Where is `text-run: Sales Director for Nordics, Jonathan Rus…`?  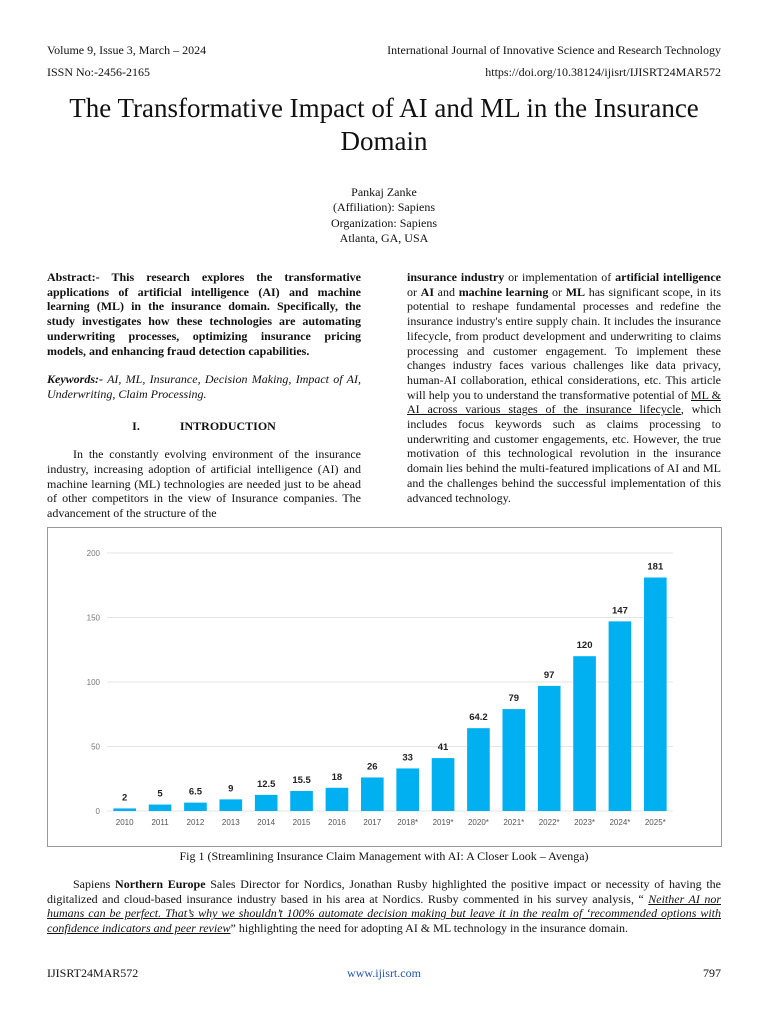
text-run: Sales Director for Nordics, Jonathan Rus… is located at coordinates (384, 891).